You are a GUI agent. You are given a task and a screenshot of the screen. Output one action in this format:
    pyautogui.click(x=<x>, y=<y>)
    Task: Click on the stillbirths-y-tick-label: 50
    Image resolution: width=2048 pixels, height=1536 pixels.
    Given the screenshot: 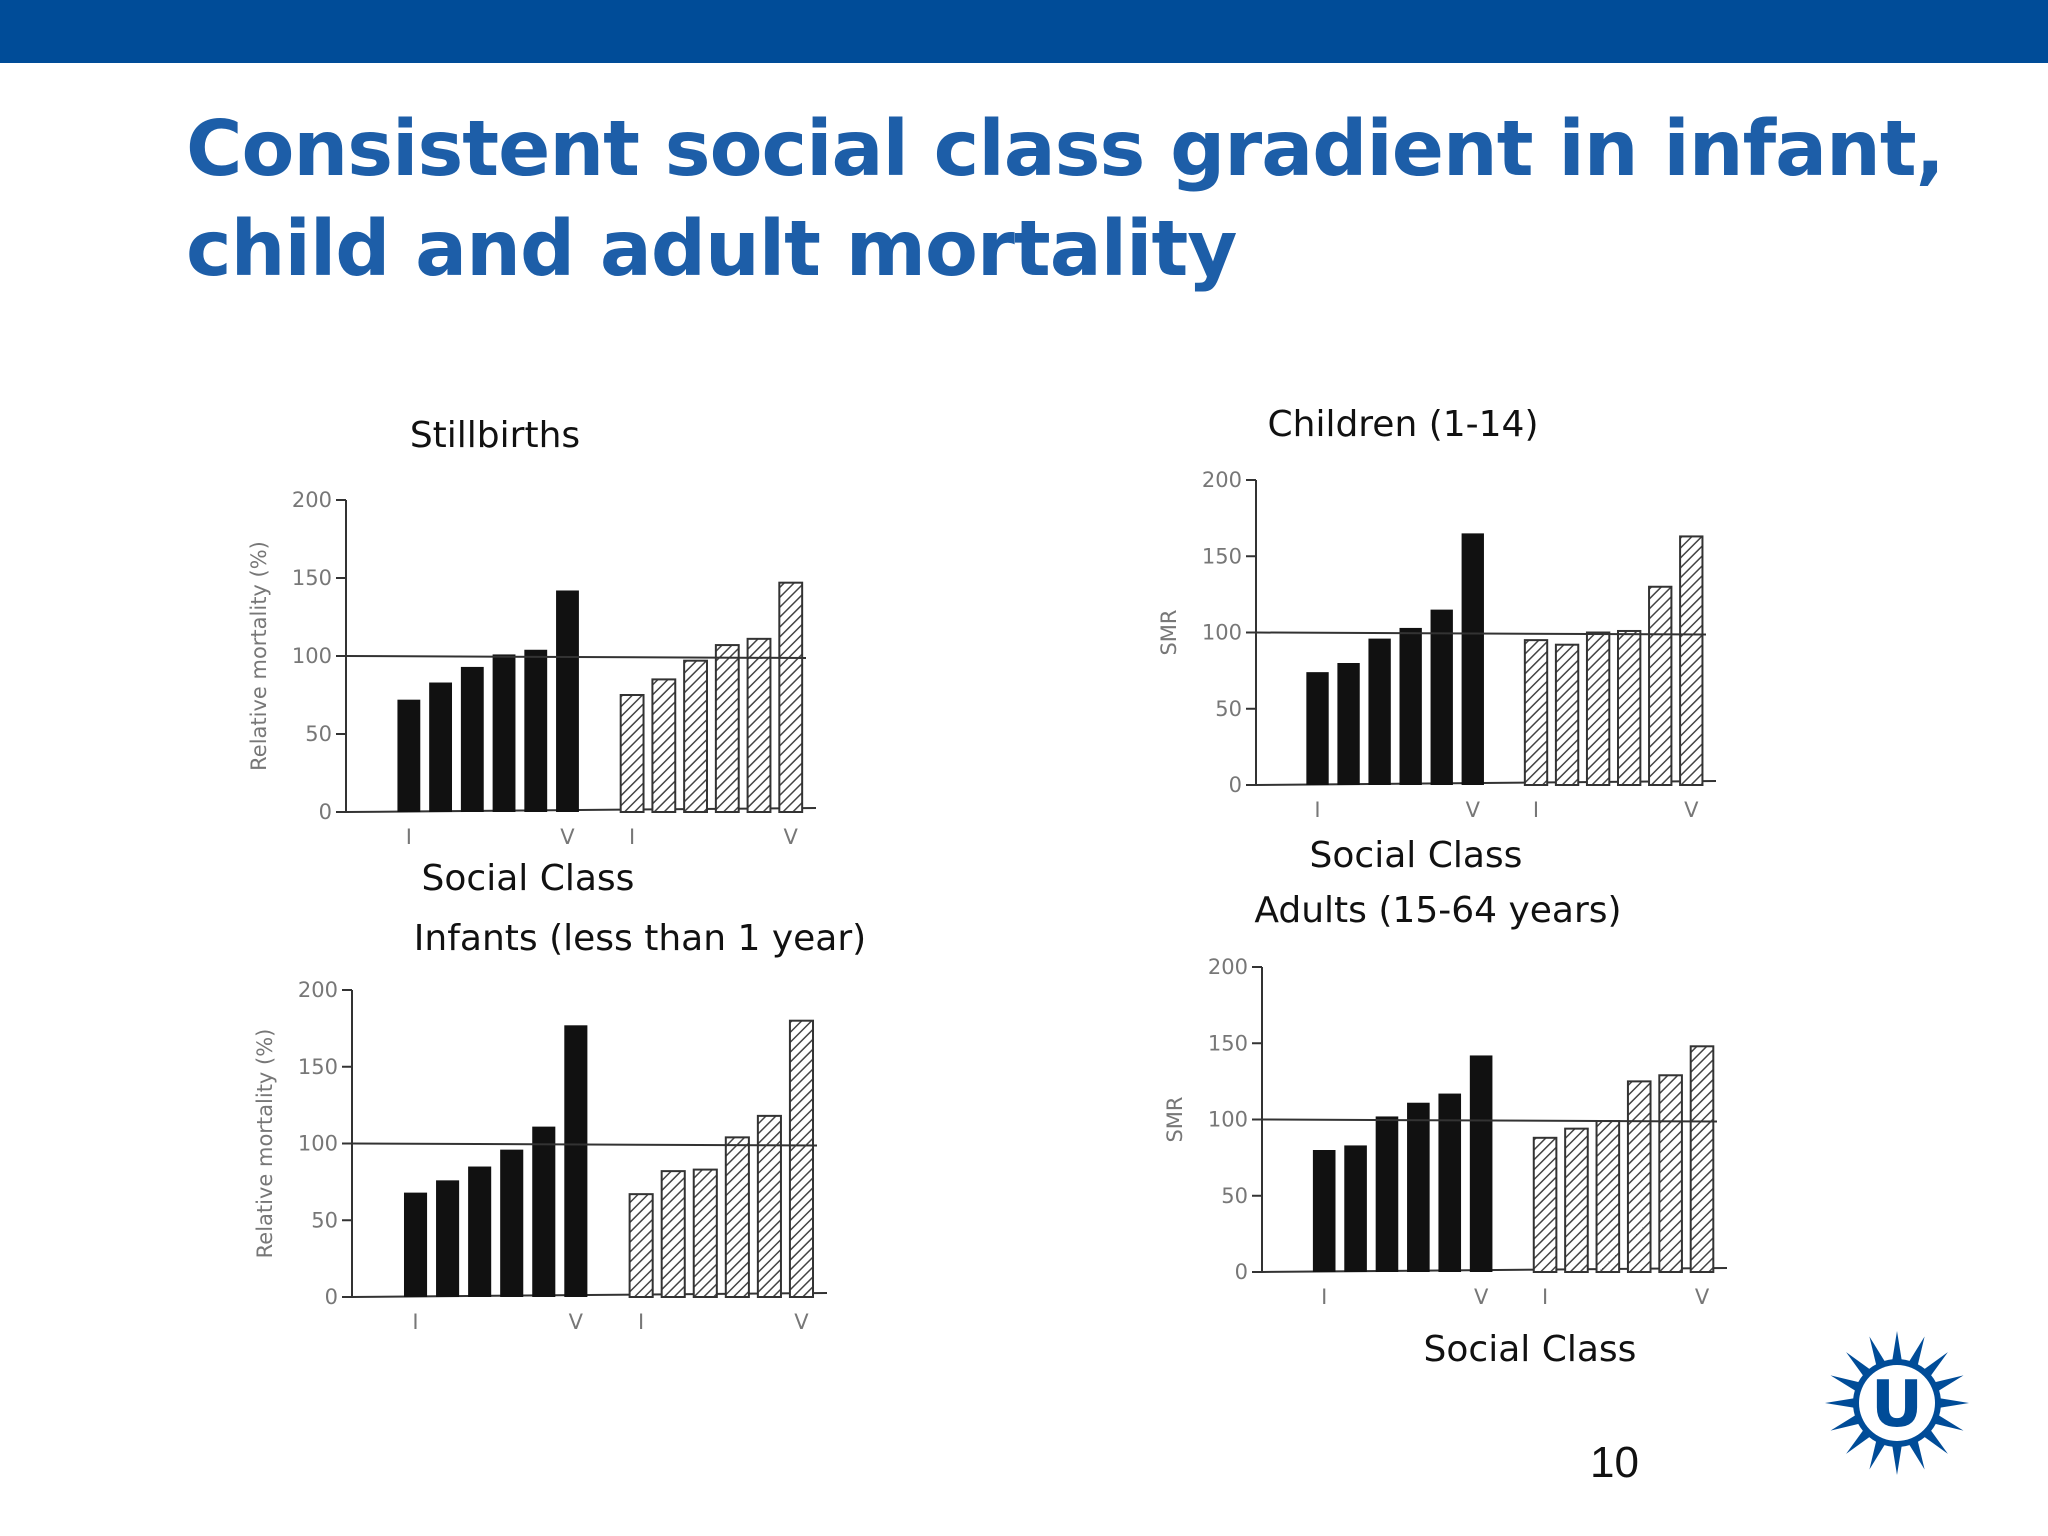 What is the action you would take?
    pyautogui.click(x=318, y=734)
    